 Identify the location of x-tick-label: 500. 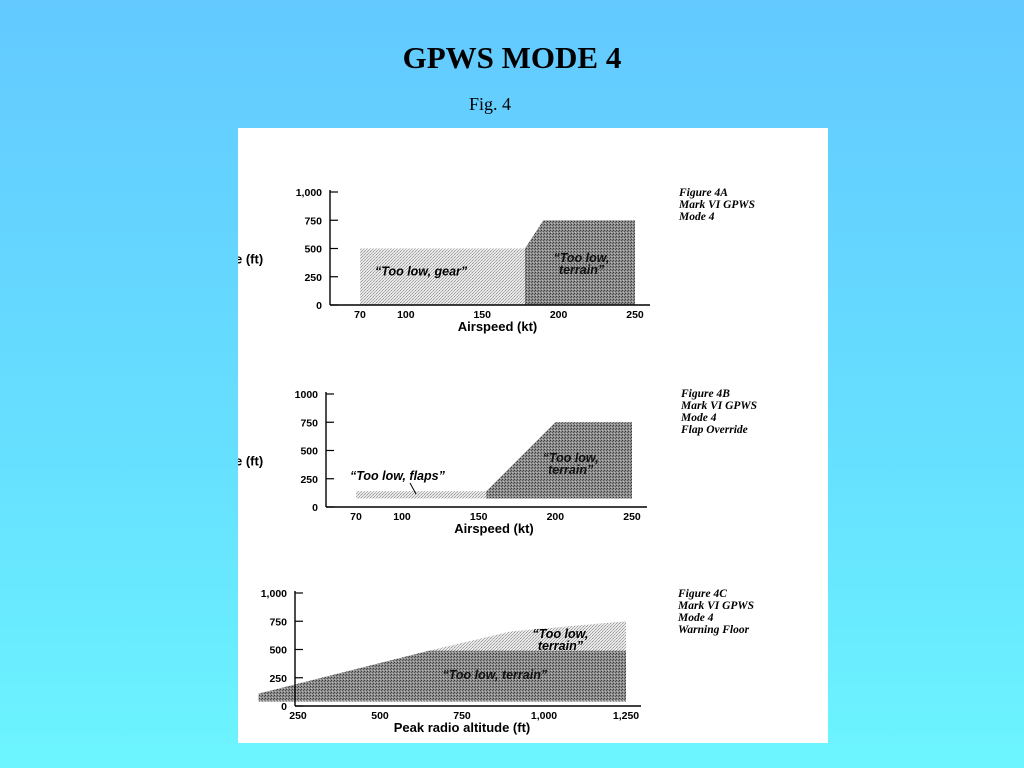
(380, 716).